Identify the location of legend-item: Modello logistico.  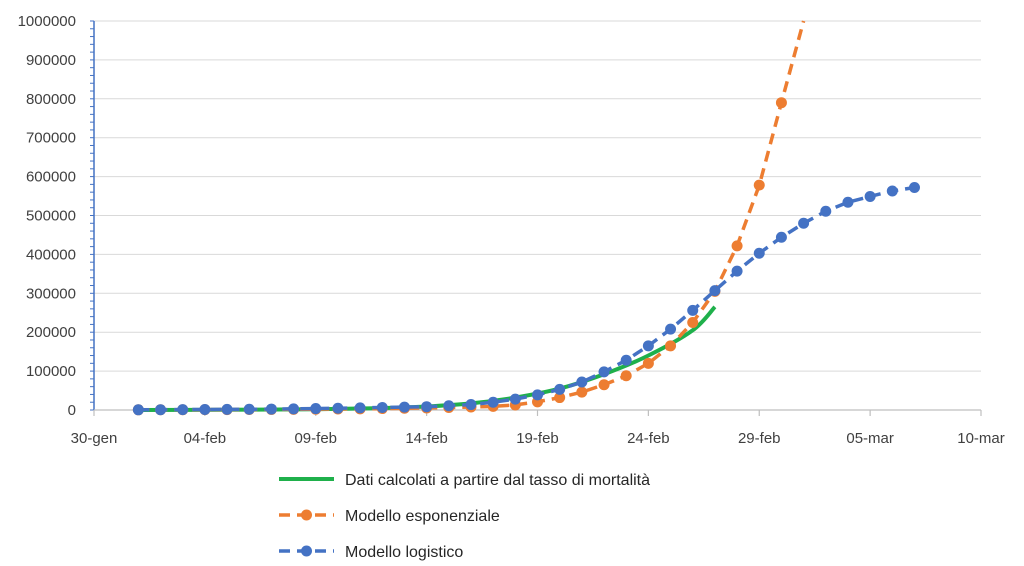
(371, 552).